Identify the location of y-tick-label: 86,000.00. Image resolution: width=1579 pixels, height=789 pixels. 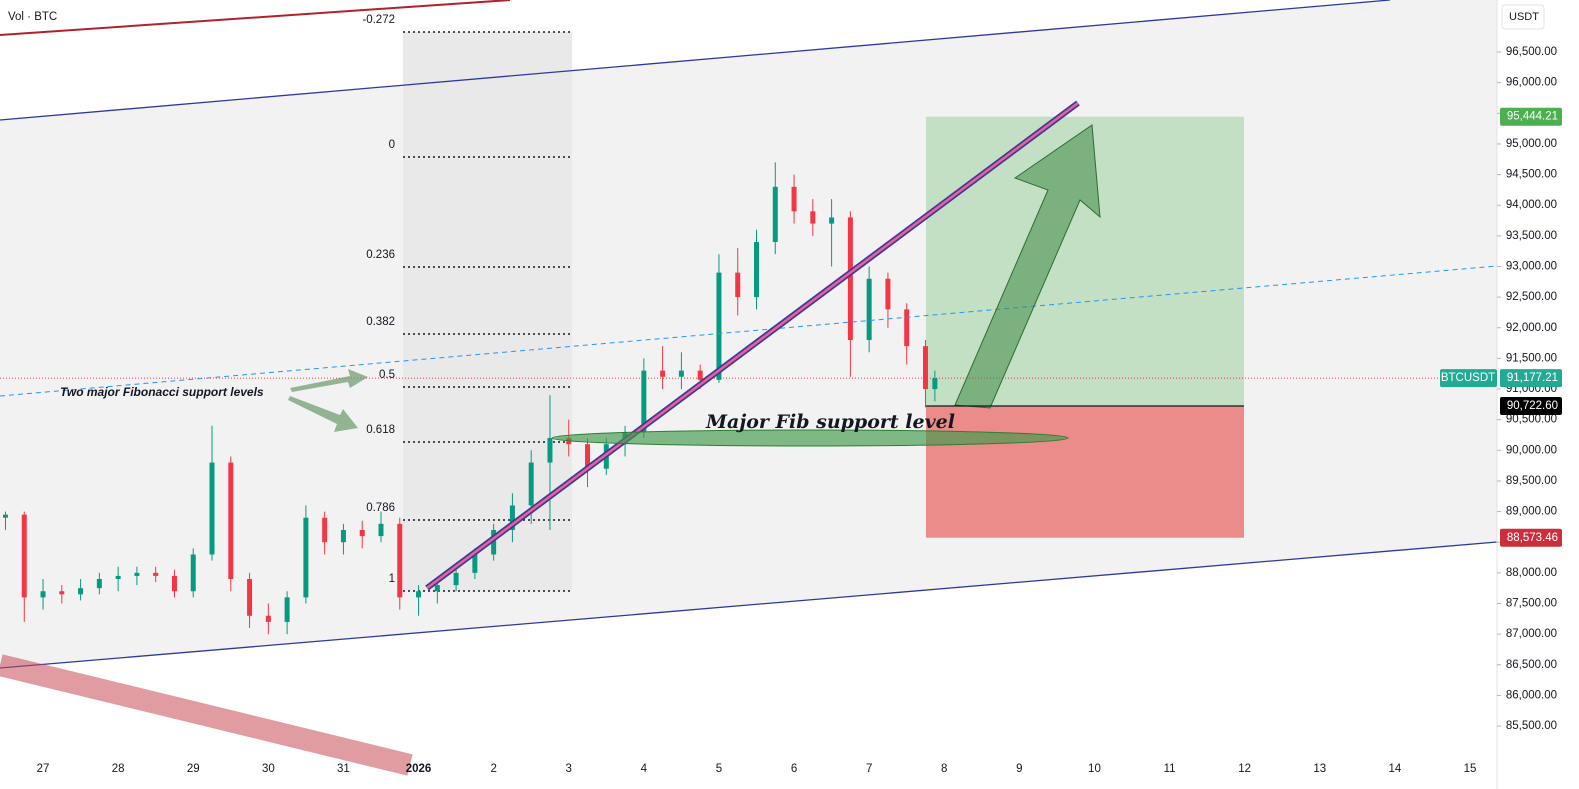
(1531, 695).